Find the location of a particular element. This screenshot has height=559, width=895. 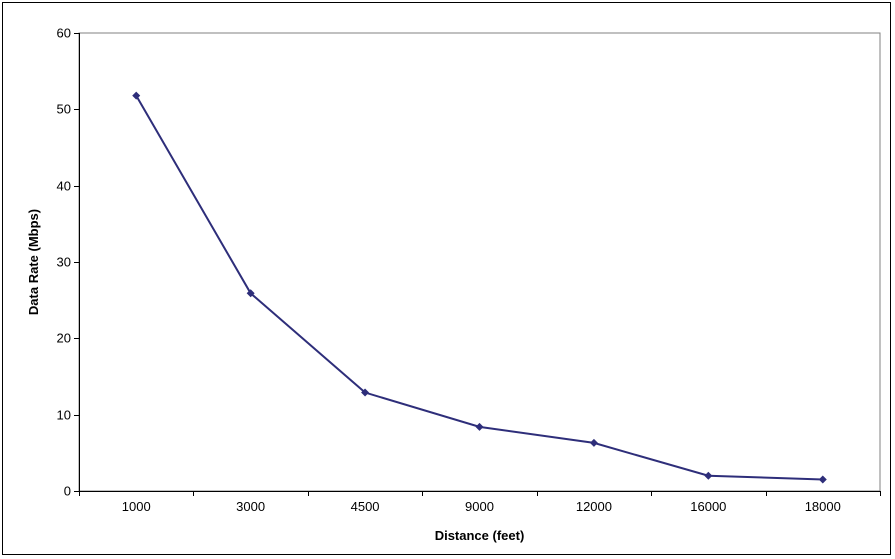

y-tick-label: 60 is located at coordinates (64, 33).